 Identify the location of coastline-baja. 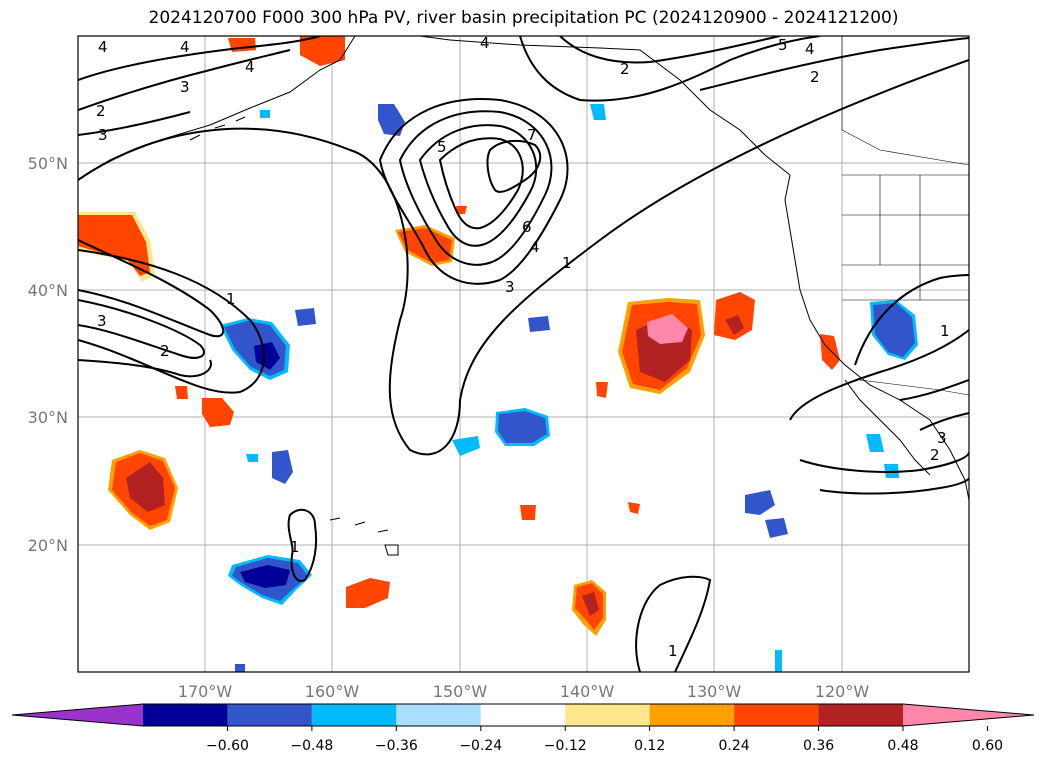
(887, 427).